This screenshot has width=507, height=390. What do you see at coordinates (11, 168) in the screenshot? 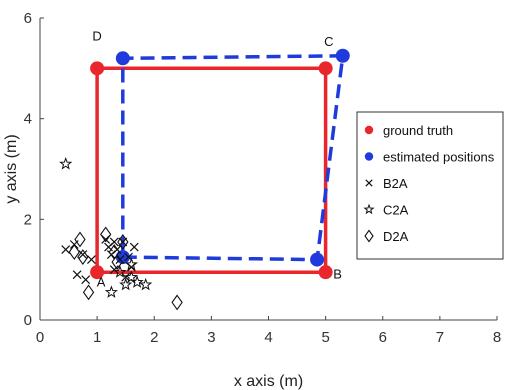
I see `y-axis-label: y axis (m)` at bounding box center [11, 168].